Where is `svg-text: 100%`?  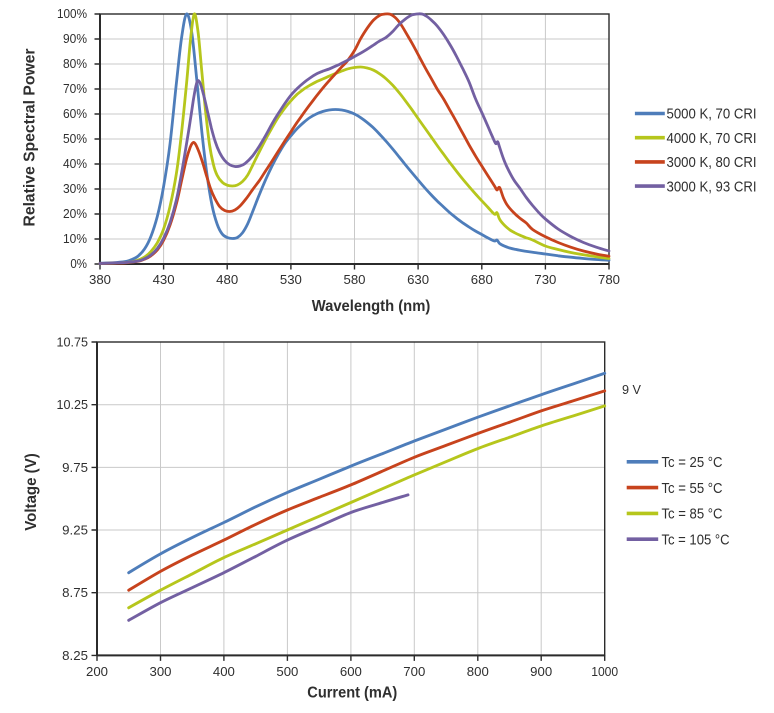
svg-text: 100% is located at coordinates (72, 13).